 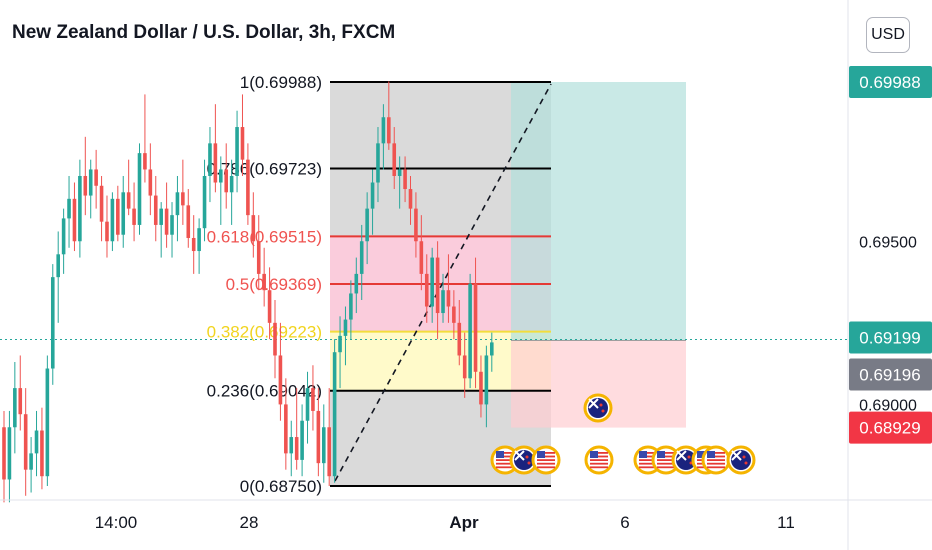 What do you see at coordinates (890, 82) in the screenshot?
I see `price-label-target` at bounding box center [890, 82].